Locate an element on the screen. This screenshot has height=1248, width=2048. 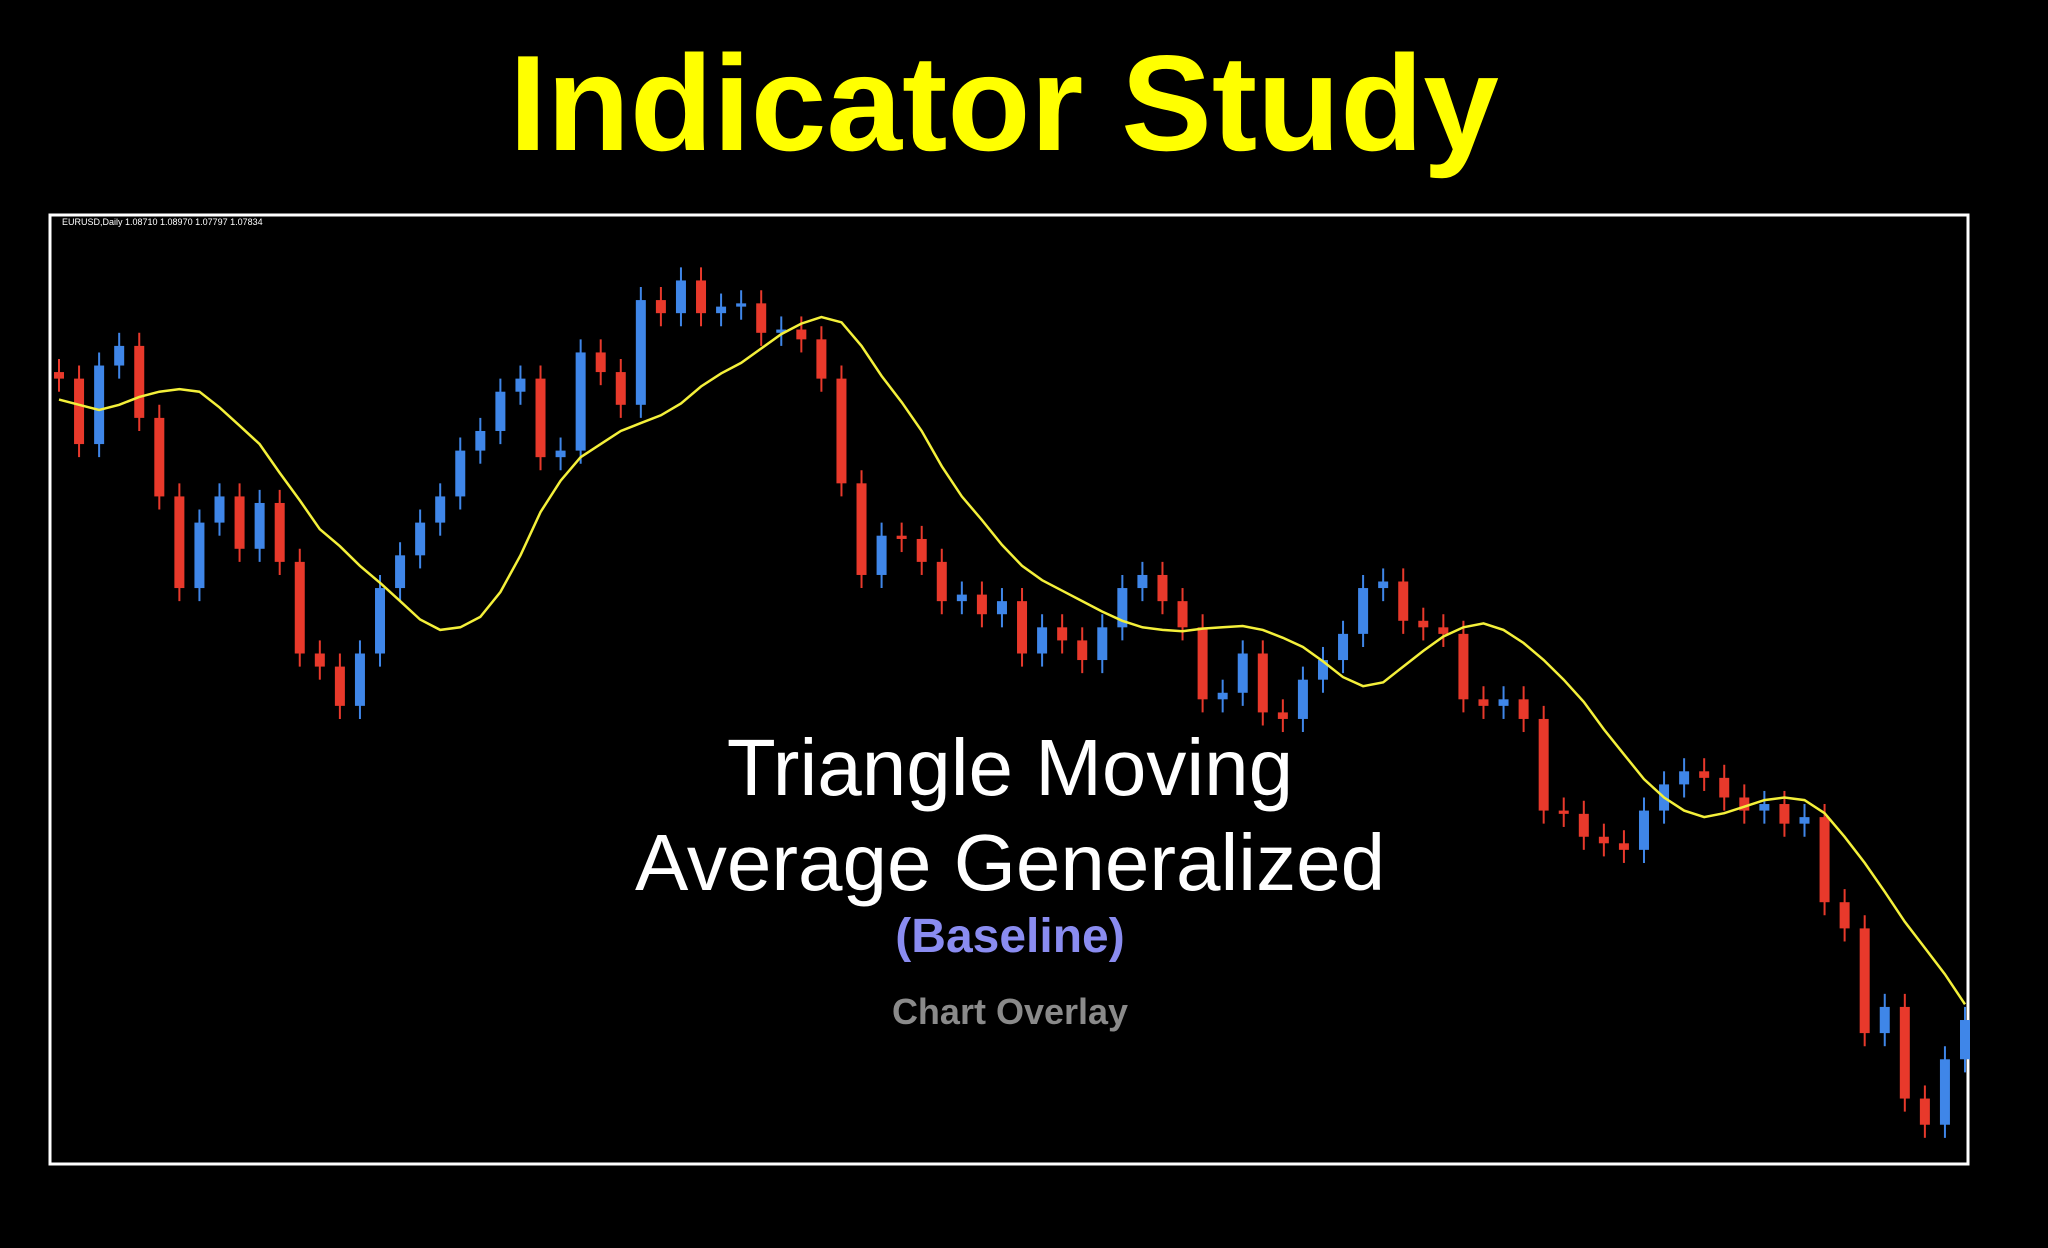
overlay-title-line: Average Generalized is located at coordinates (1010, 862).